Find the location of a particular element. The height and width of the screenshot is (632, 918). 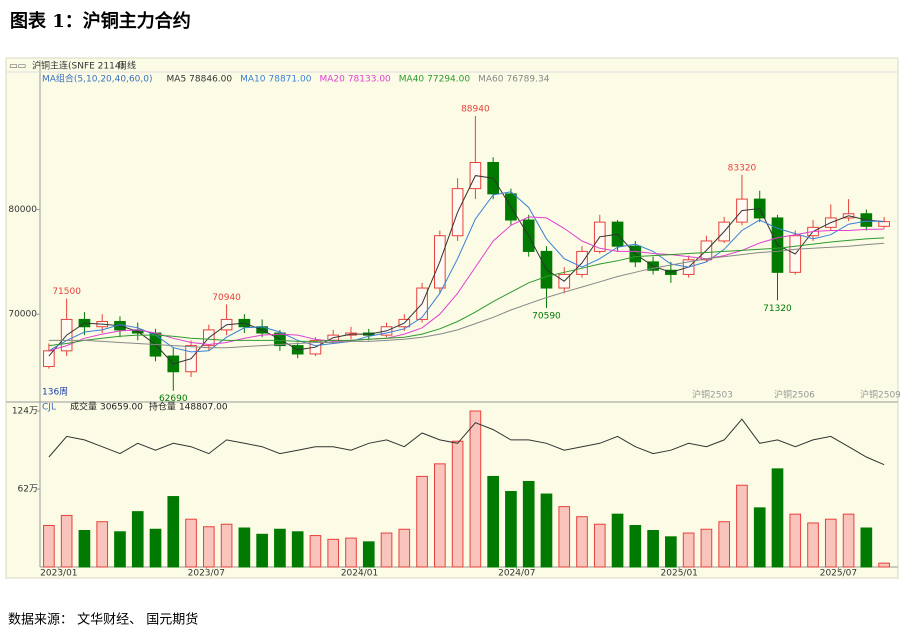

x-tick-label: 2024/07 is located at coordinates (516, 574).